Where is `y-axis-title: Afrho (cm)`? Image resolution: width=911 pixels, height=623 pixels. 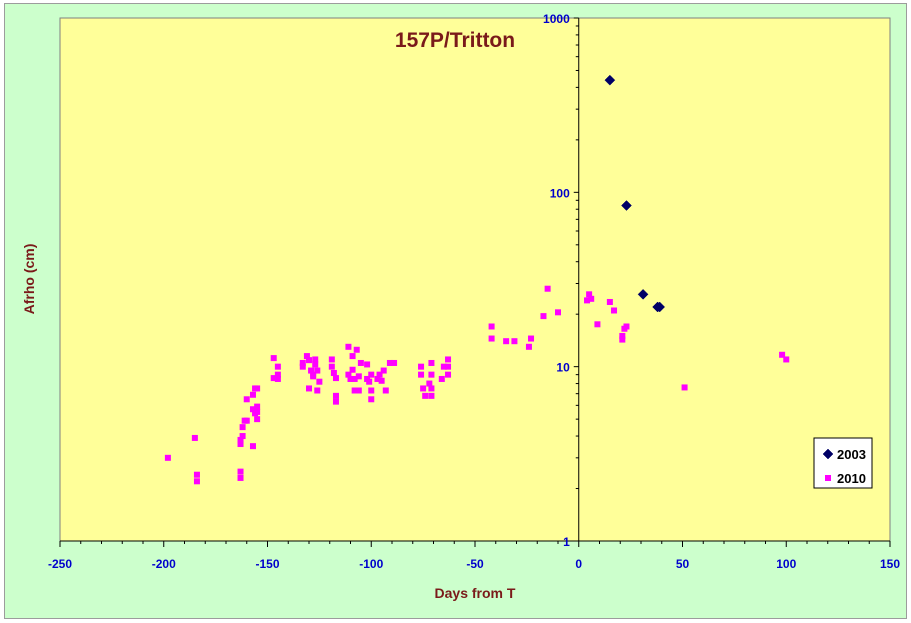 y-axis-title: Afrho (cm) is located at coordinates (29, 279).